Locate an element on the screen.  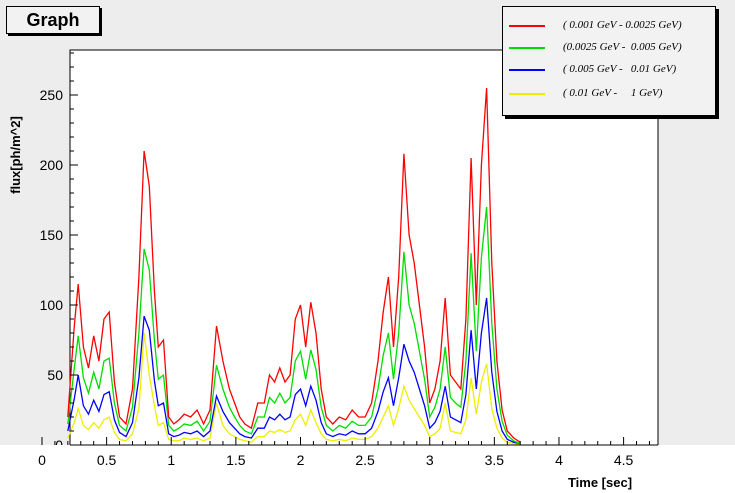
x-tick-label: 4 is located at coordinates (559, 460).